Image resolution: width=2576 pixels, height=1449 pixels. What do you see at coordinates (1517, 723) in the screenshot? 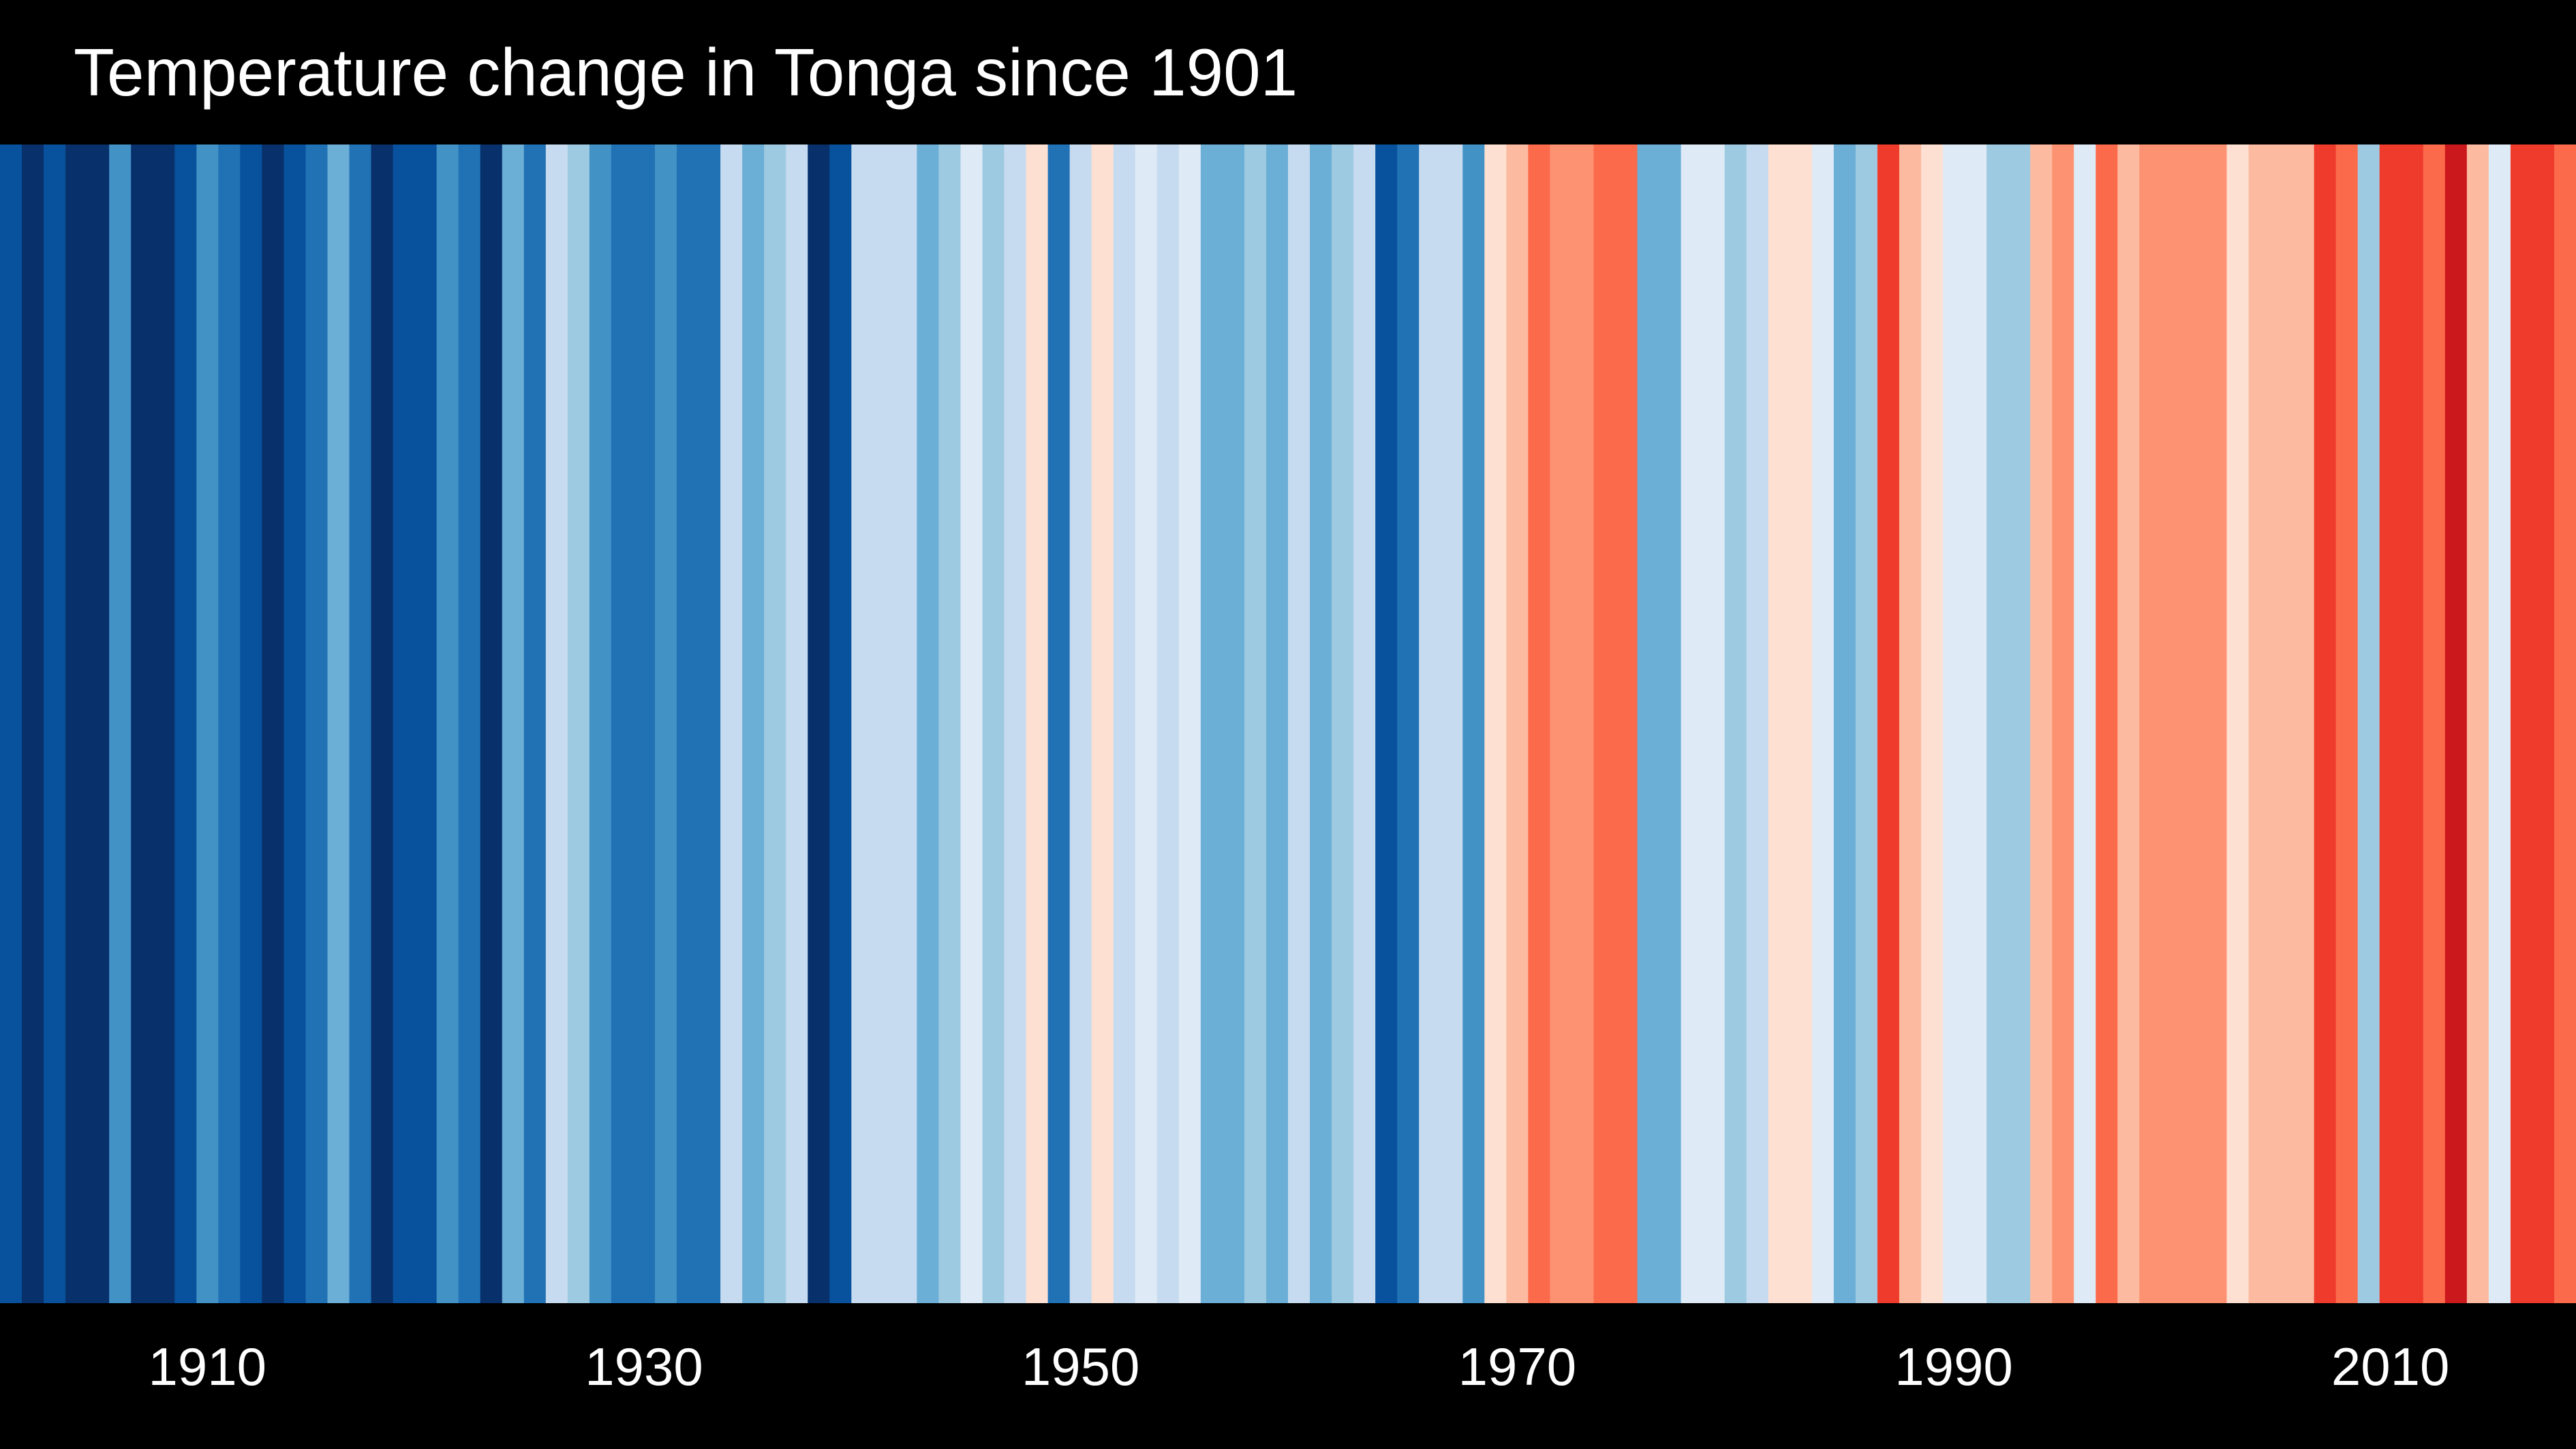
I see `stripe-1970` at bounding box center [1517, 723].